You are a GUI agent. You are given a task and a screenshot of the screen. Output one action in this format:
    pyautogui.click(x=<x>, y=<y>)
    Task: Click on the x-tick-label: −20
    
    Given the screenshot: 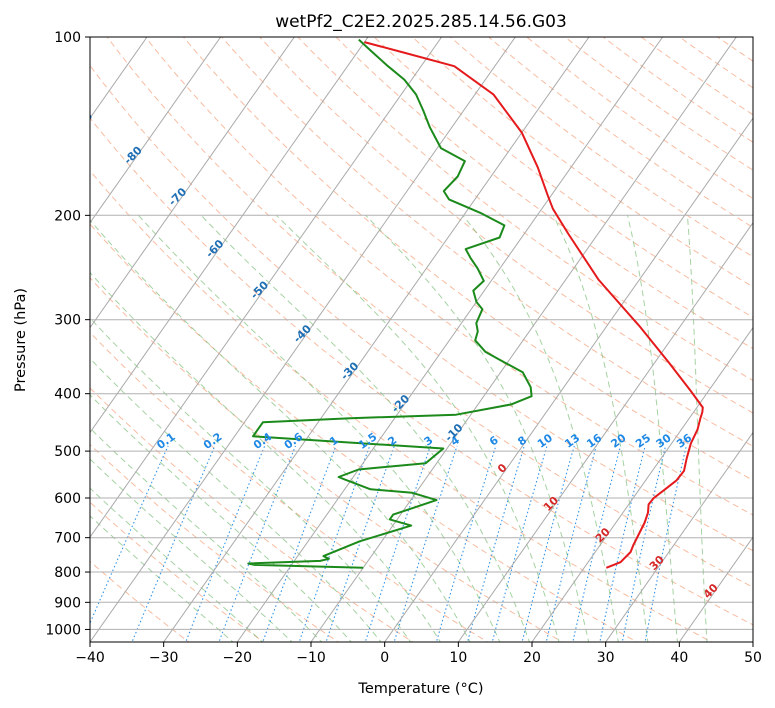 What is the action you would take?
    pyautogui.click(x=238, y=658)
    